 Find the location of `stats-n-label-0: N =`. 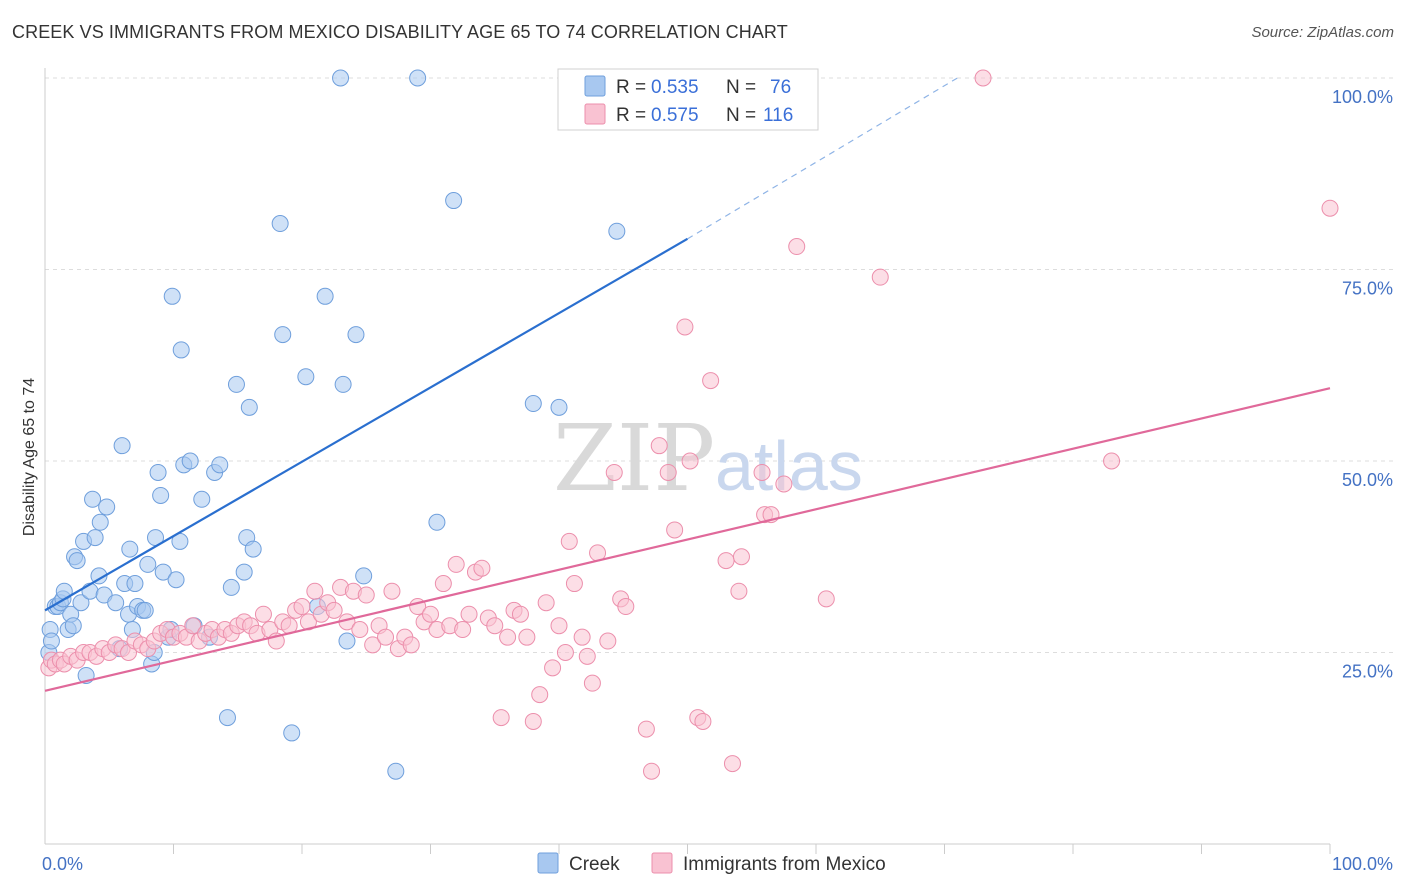

stats-n-label-0: N = is located at coordinates (741, 87).